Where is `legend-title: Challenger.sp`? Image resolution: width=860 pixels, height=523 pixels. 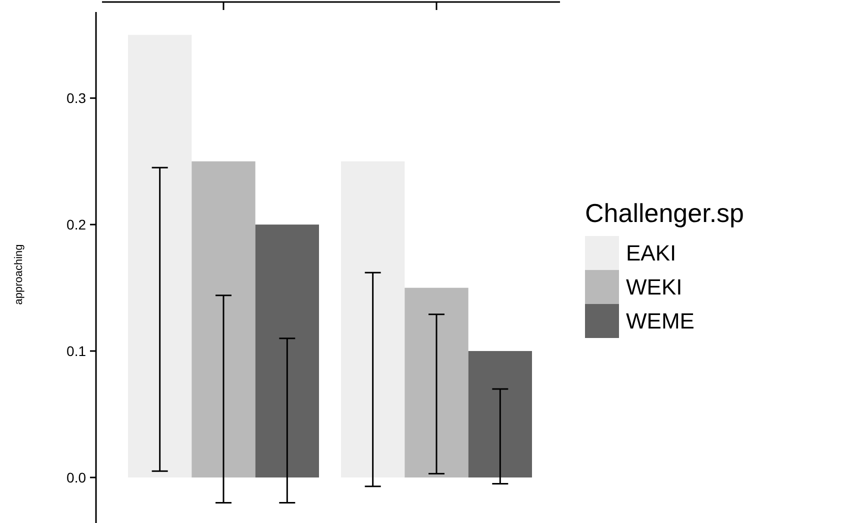 legend-title: Challenger.sp is located at coordinates (664, 213).